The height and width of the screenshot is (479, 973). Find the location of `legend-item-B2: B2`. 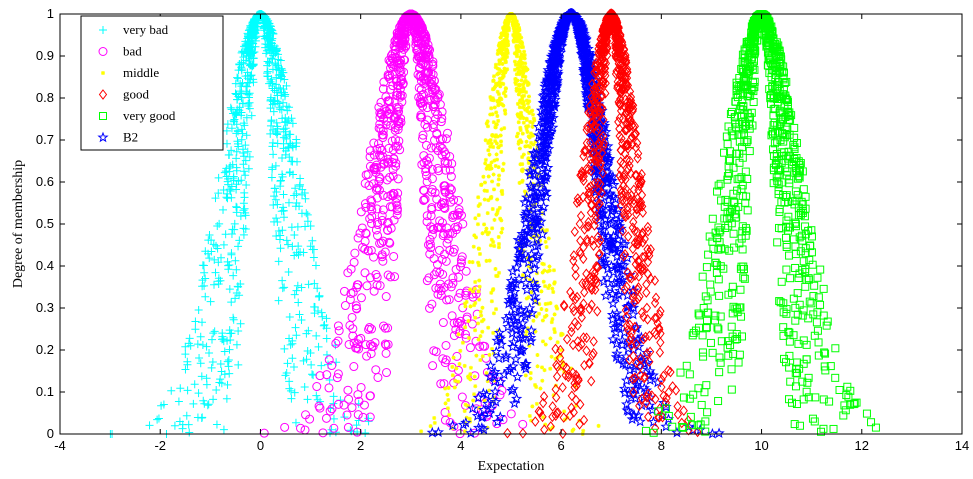

legend-item-B2: B2 is located at coordinates (117, 137).